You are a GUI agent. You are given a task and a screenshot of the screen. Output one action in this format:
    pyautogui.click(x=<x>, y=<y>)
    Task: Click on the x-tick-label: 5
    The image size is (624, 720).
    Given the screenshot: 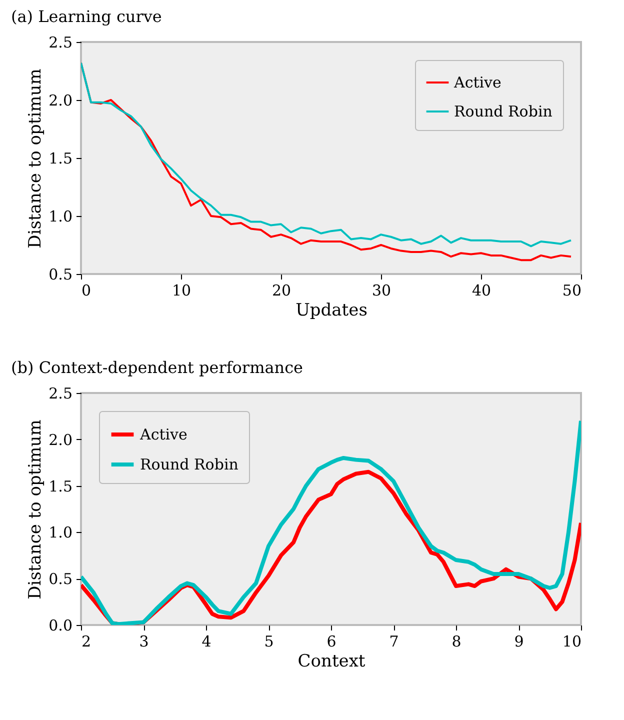 What is the action you would take?
    pyautogui.click(x=269, y=641)
    